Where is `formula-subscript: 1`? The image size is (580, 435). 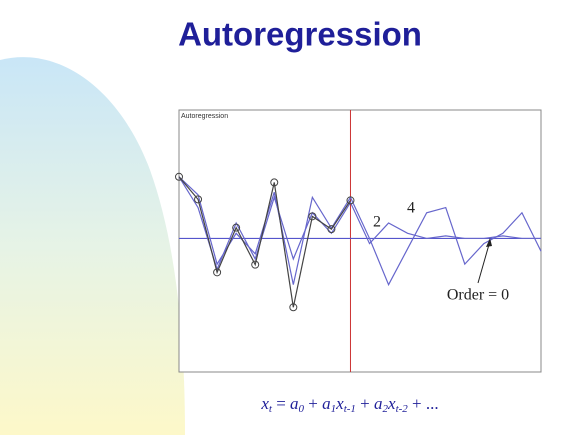 formula-subscript: 1 is located at coordinates (334, 409).